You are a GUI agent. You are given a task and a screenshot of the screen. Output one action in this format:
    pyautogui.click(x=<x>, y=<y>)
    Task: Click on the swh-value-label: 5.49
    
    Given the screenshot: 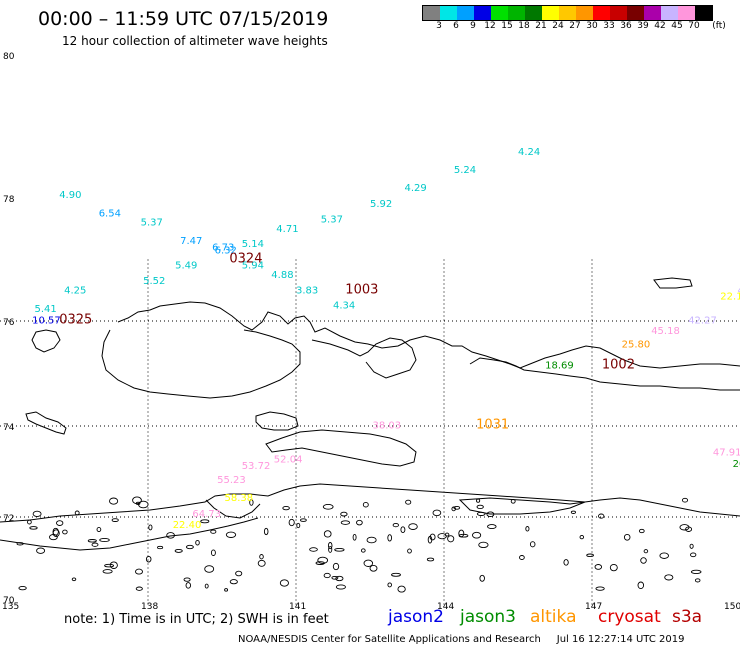 What is the action you would take?
    pyautogui.click(x=186, y=266)
    